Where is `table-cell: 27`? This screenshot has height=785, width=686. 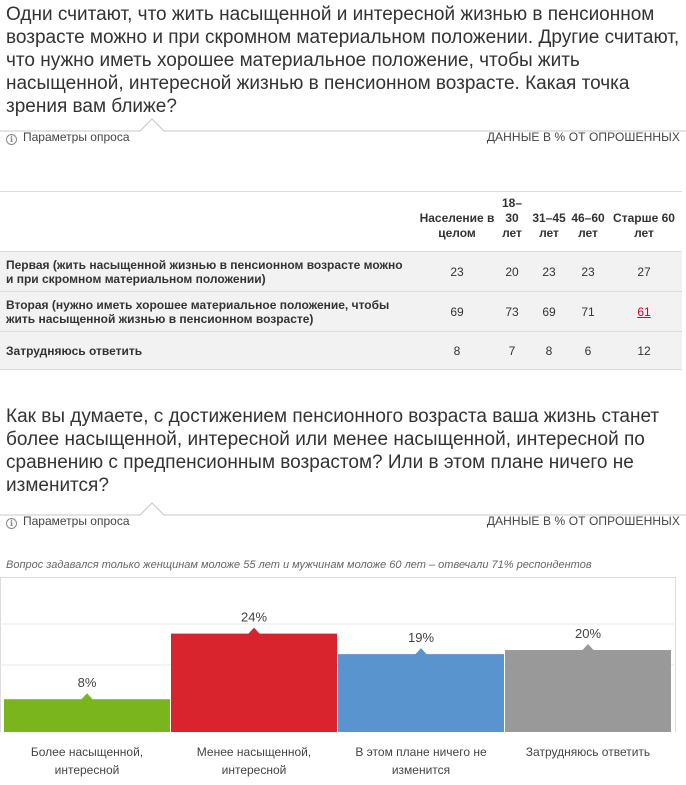 table-cell: 27 is located at coordinates (644, 271).